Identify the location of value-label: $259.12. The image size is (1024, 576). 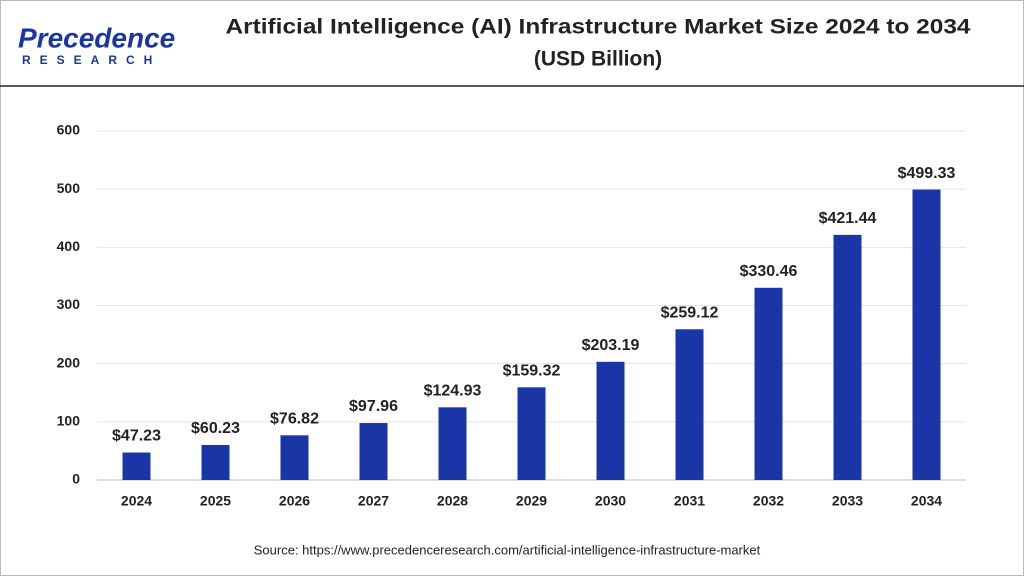
(690, 312).